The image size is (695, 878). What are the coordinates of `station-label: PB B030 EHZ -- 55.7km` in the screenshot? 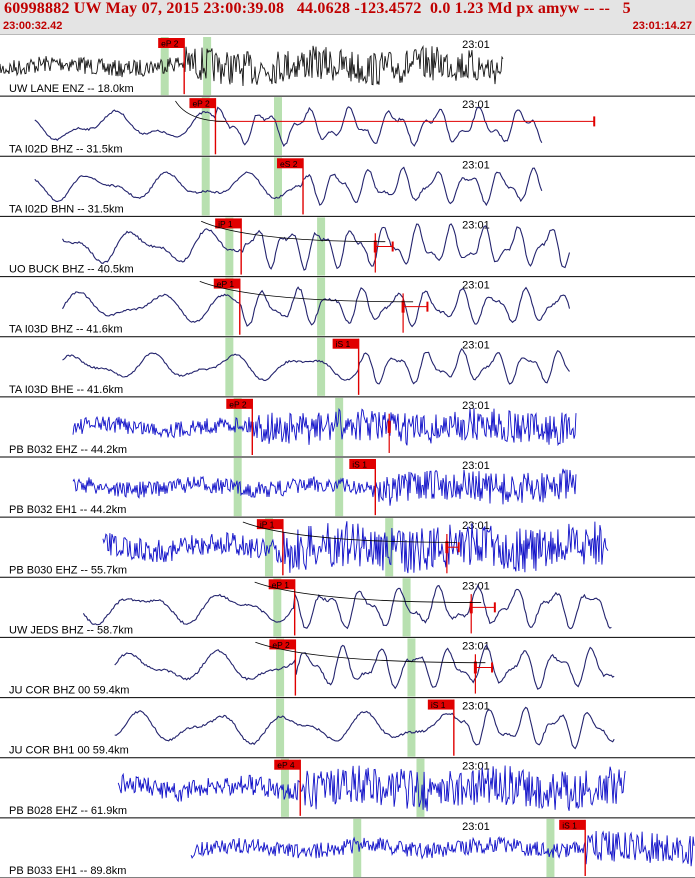 It's located at (68, 570).